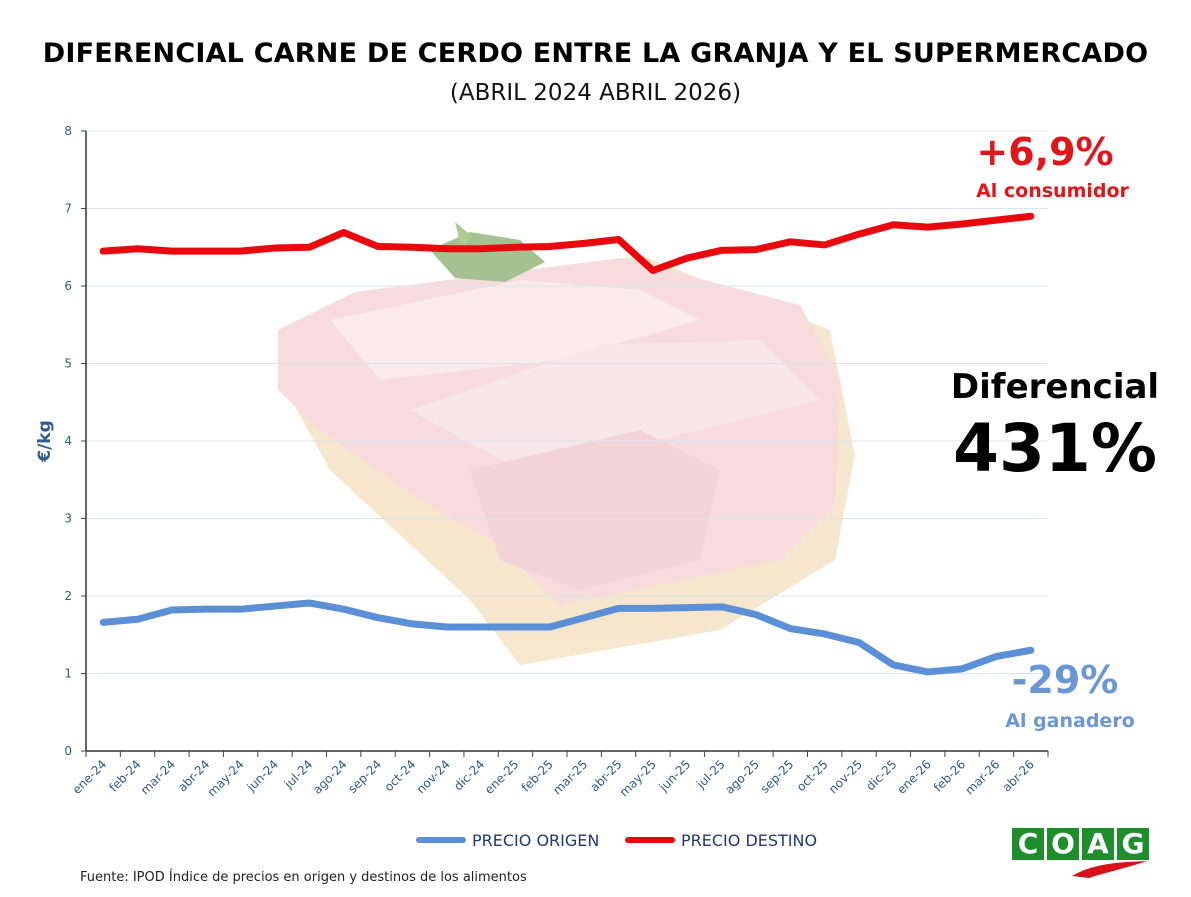 The image size is (1191, 897). What do you see at coordinates (68, 674) in the screenshot?
I see `y-tick-label: 1` at bounding box center [68, 674].